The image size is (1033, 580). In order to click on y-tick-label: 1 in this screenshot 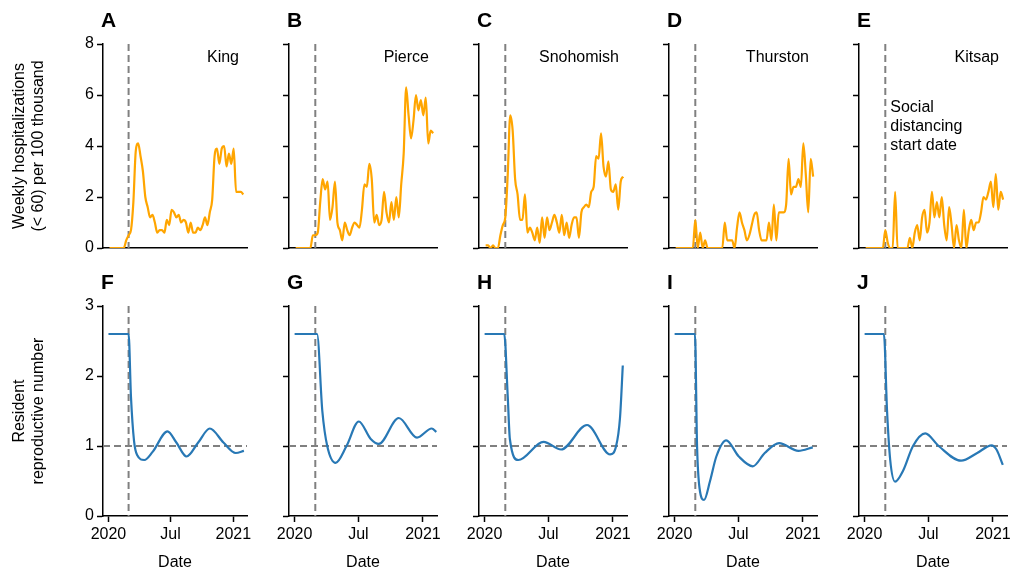, I will do `click(90, 445)`.